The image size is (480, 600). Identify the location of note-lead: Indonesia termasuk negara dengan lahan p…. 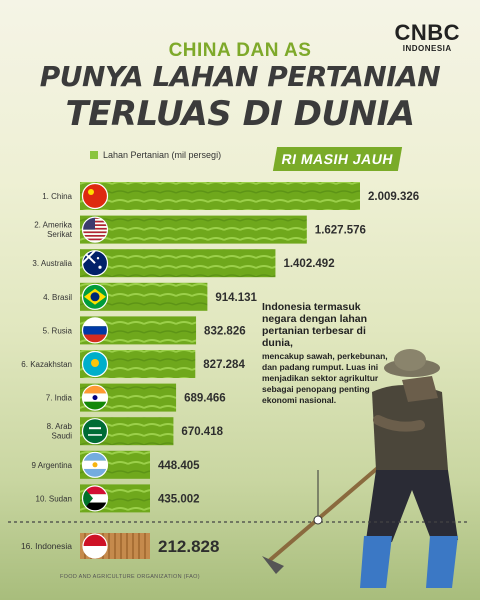
(315, 325).